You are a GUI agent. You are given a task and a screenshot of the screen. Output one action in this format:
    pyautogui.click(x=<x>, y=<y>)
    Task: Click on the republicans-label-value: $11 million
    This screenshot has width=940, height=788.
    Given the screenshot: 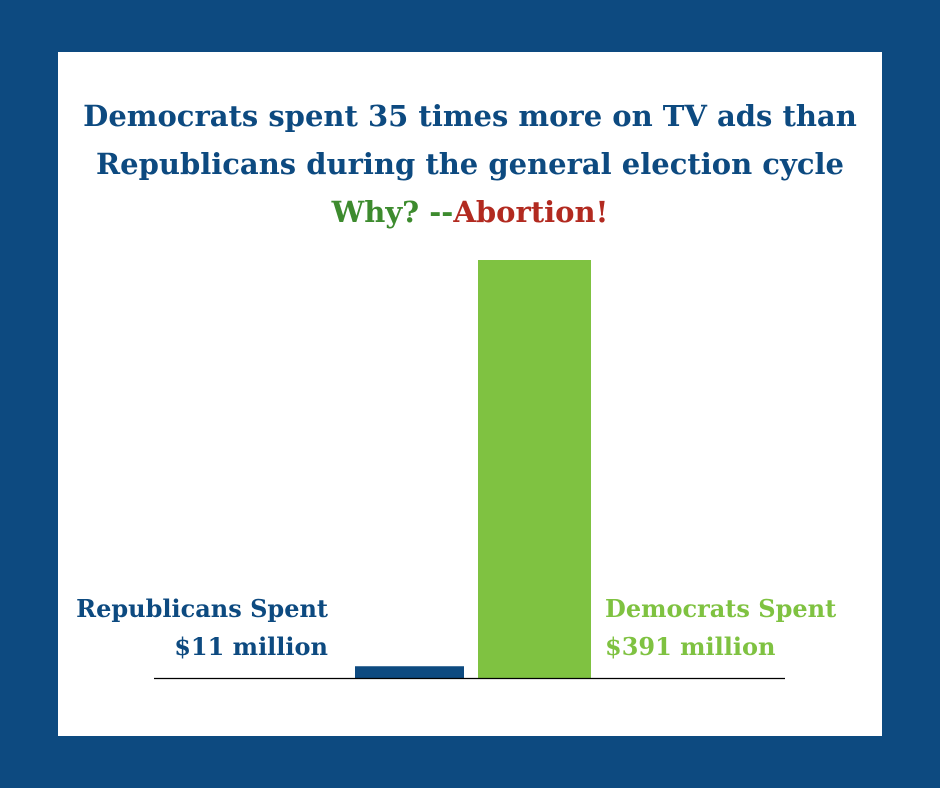 What is the action you would take?
    pyautogui.click(x=251, y=646)
    